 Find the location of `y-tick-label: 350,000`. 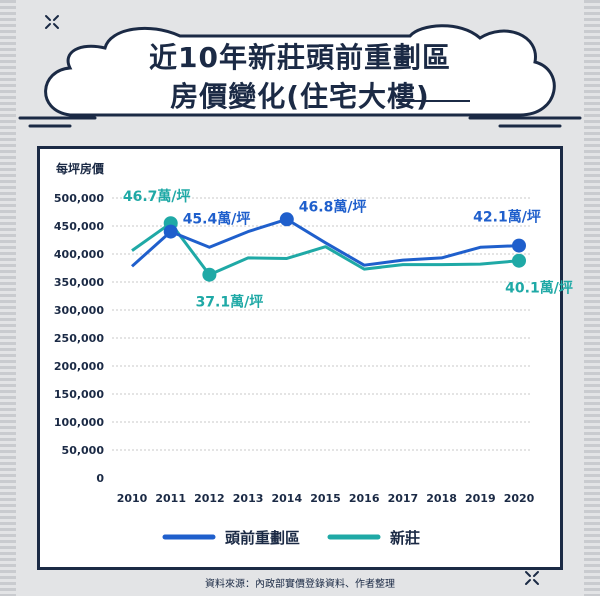

y-tick-label: 350,000 is located at coordinates (79, 282).